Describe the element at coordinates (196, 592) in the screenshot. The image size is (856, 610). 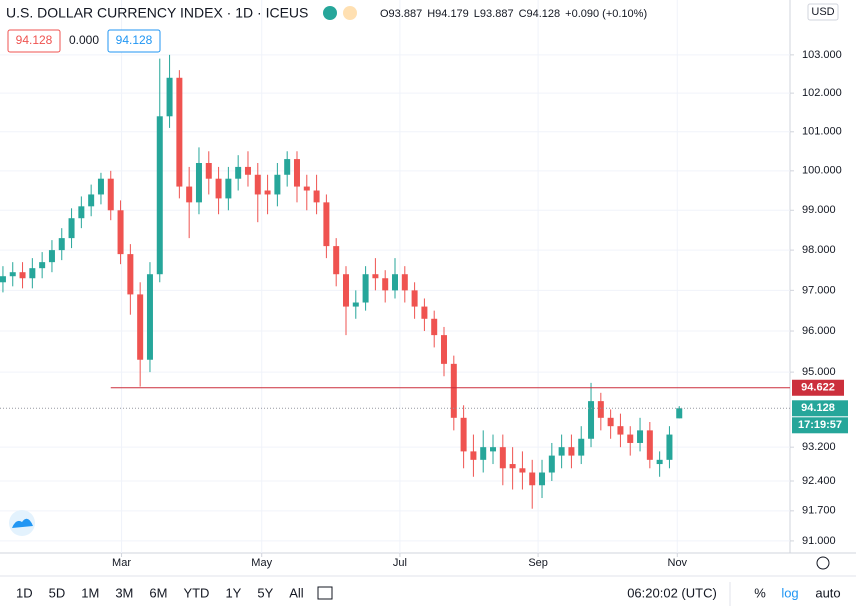
I see `range-button: YTD` at that location.